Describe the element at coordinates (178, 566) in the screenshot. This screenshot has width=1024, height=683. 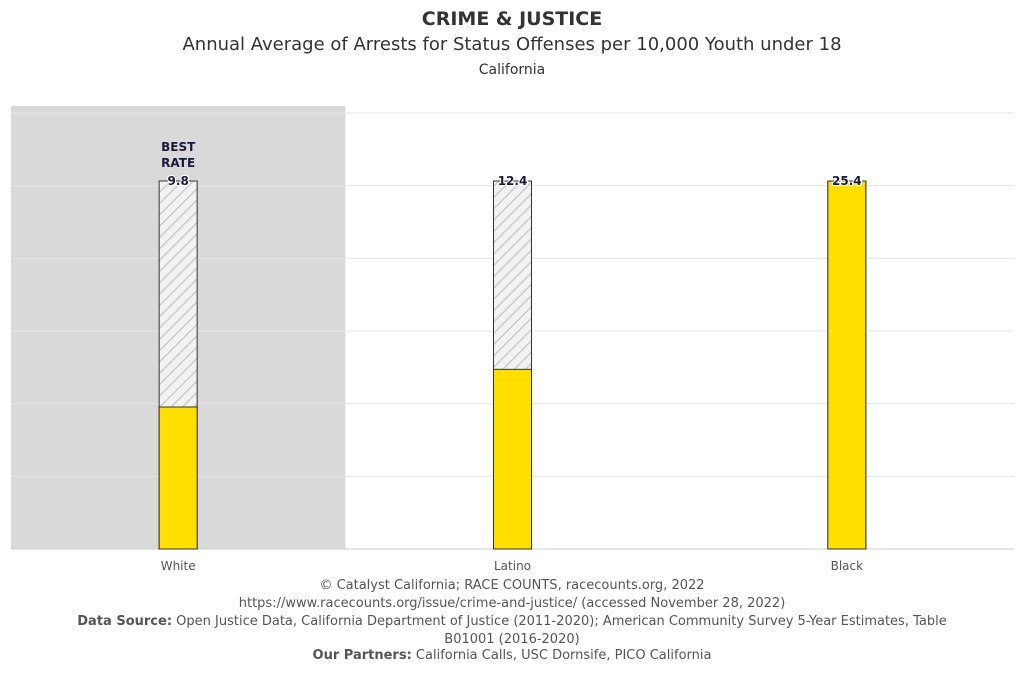
I see `x-tick-label: White` at that location.